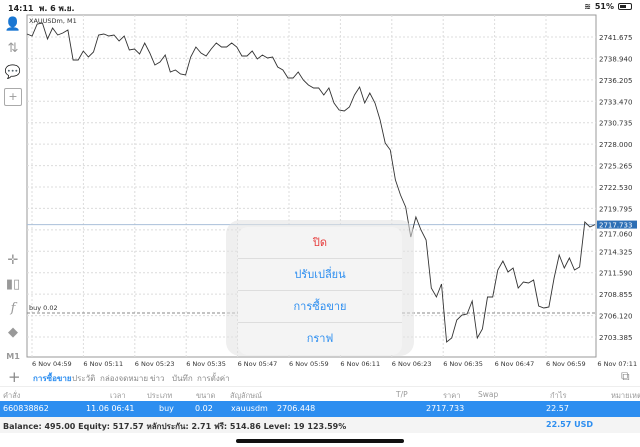  What do you see at coordinates (615, 188) in the screenshot?
I see `price-tick-label: 2722.530` at bounding box center [615, 188].